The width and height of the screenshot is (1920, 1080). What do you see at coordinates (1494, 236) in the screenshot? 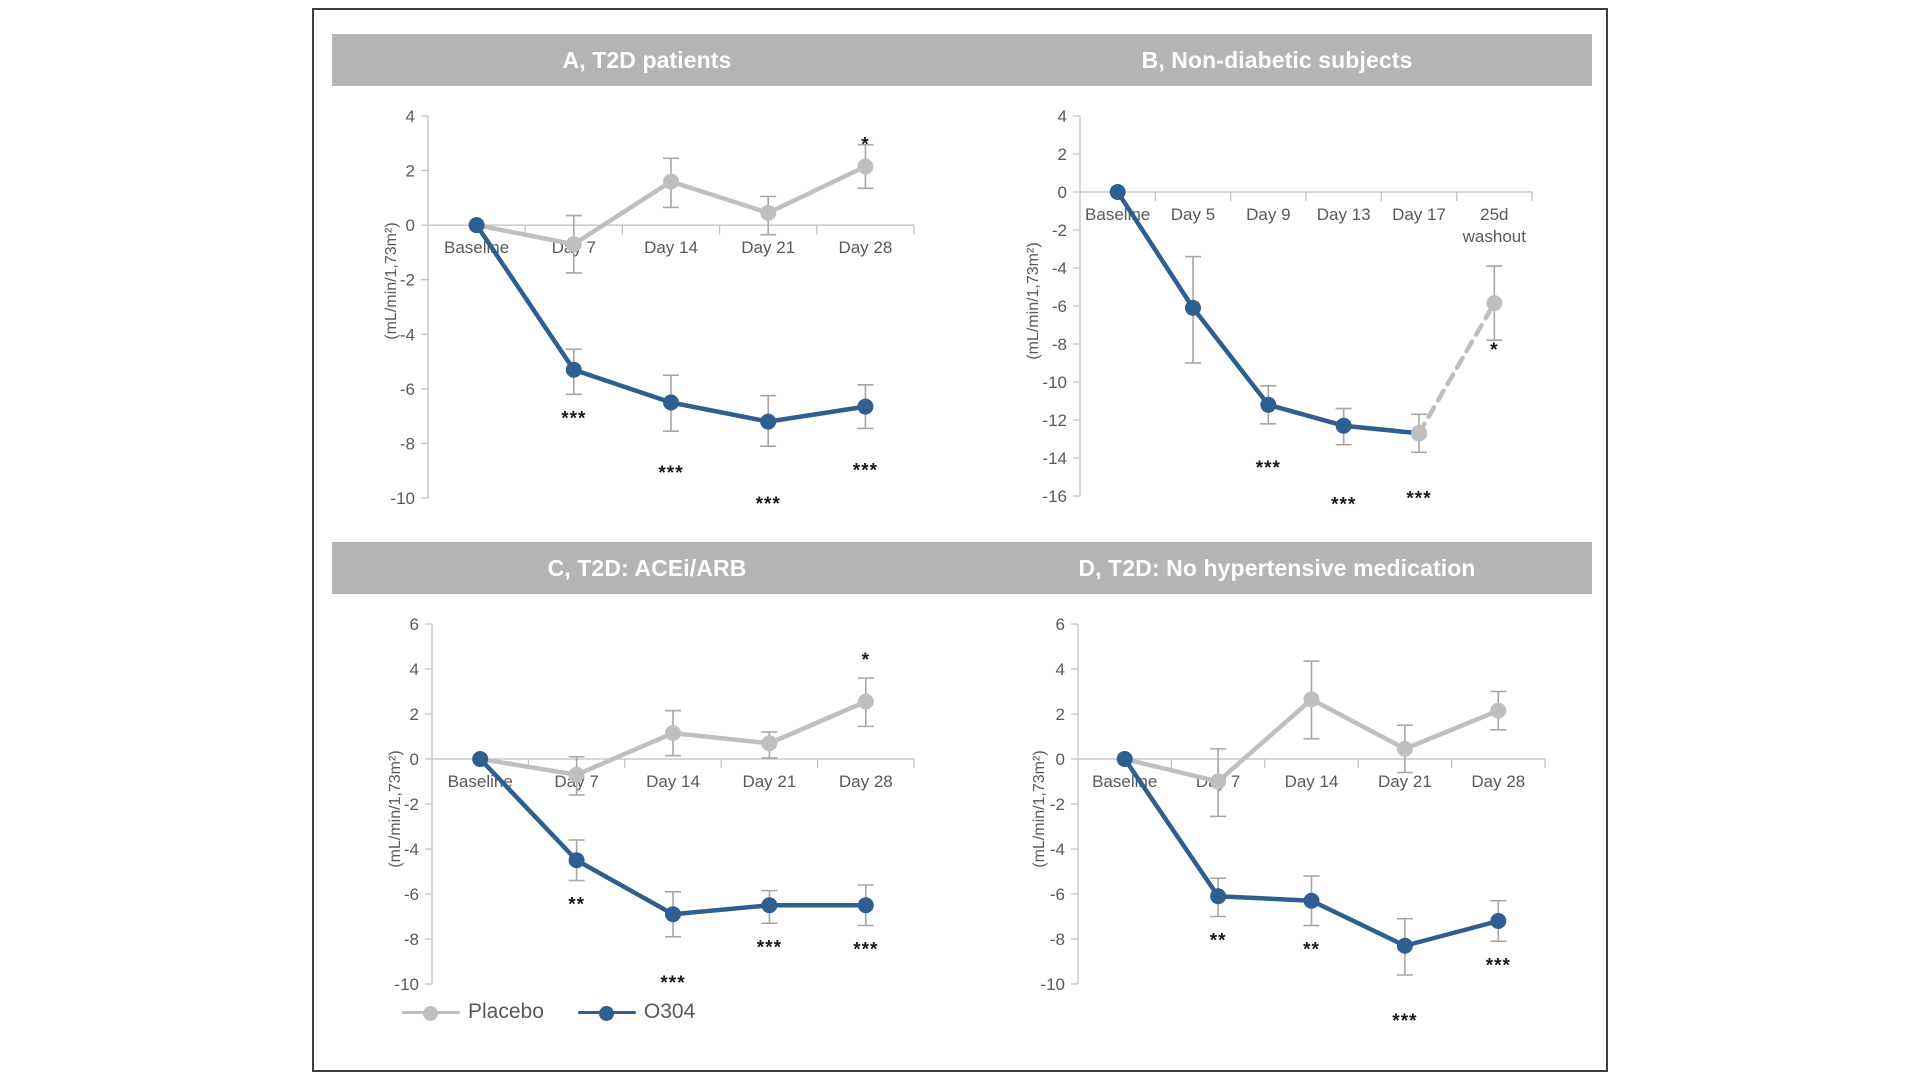
I see `svg-text: washout` at bounding box center [1494, 236].